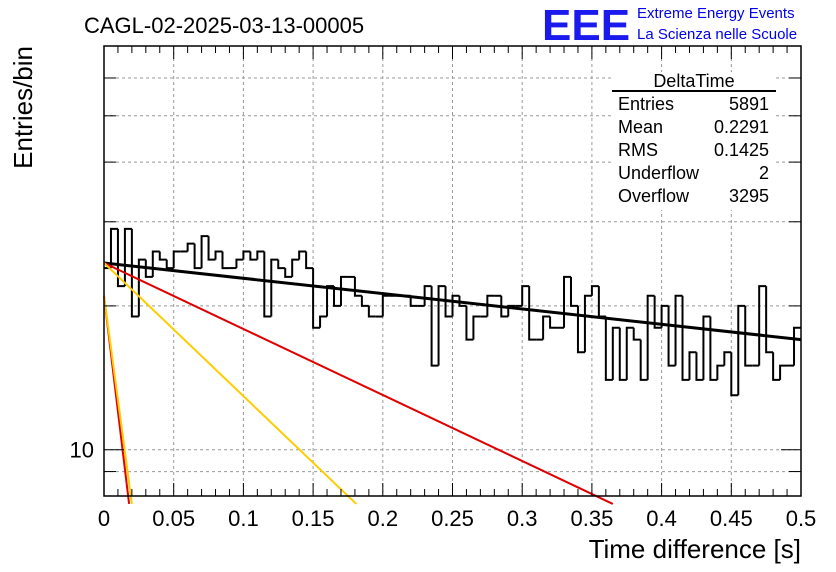  What do you see at coordinates (749, 196) in the screenshot?
I see `stats-value-overflow: 3295` at bounding box center [749, 196].